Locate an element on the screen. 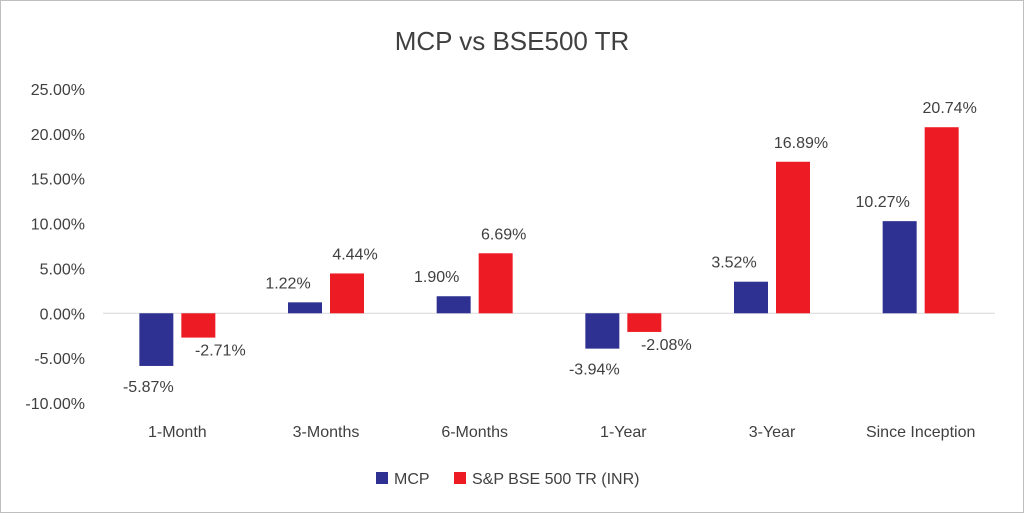  x-tick-label: 3-Months is located at coordinates (326, 432).